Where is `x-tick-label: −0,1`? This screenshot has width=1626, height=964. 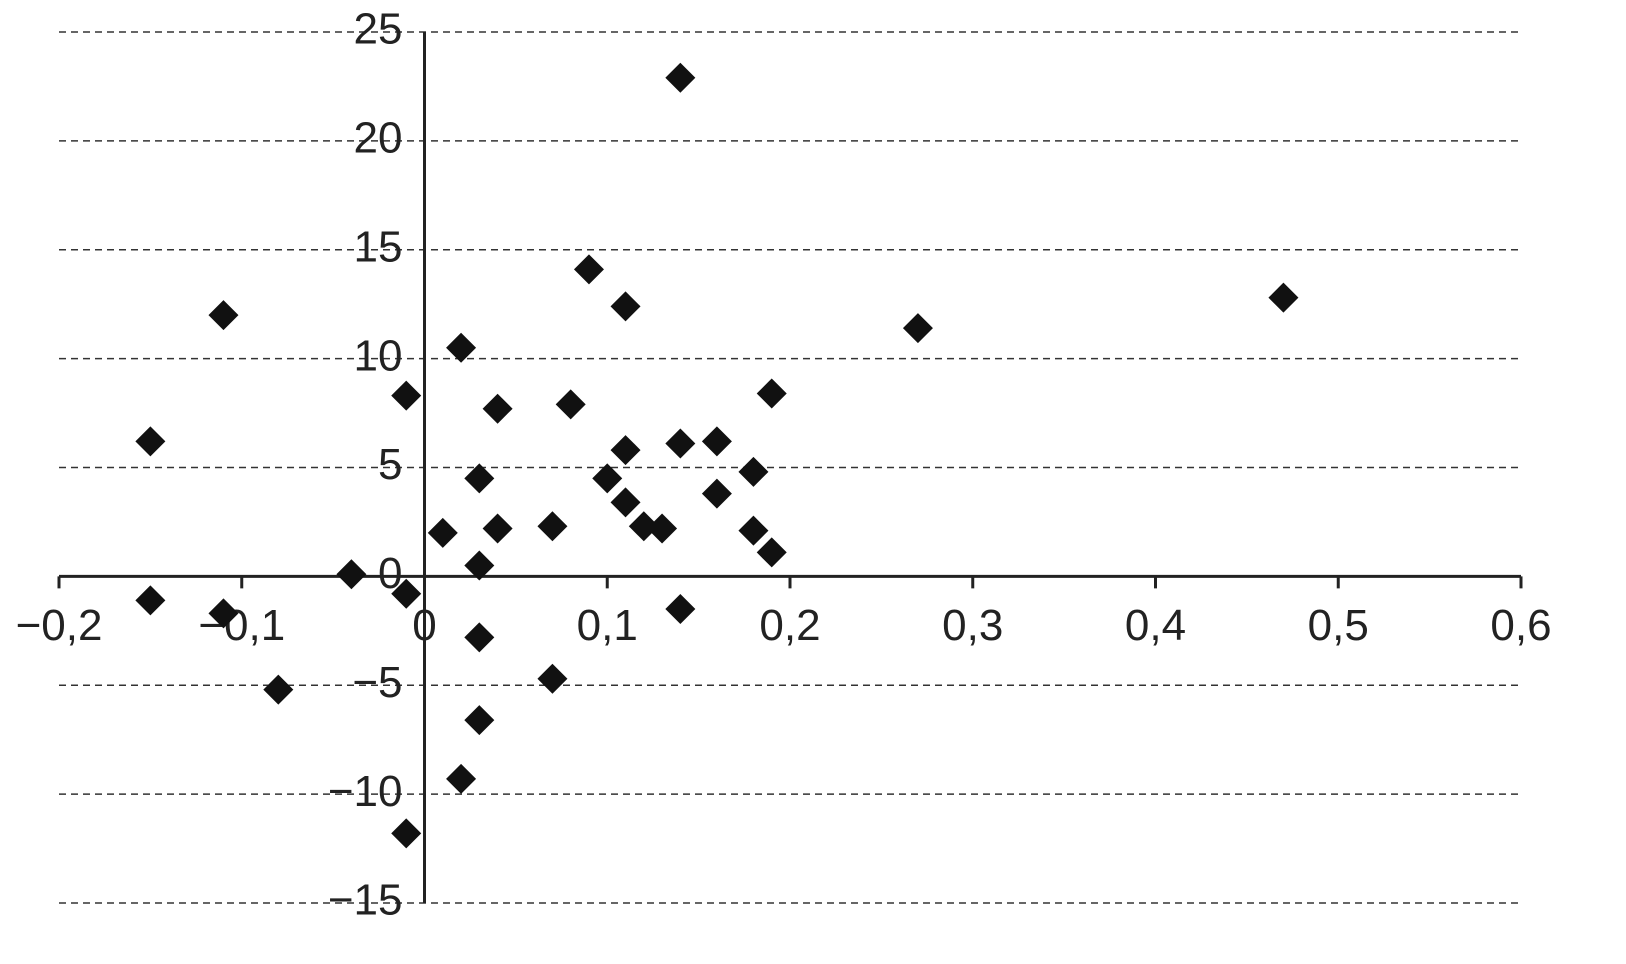 x-tick-label: −0,1 is located at coordinates (241, 625).